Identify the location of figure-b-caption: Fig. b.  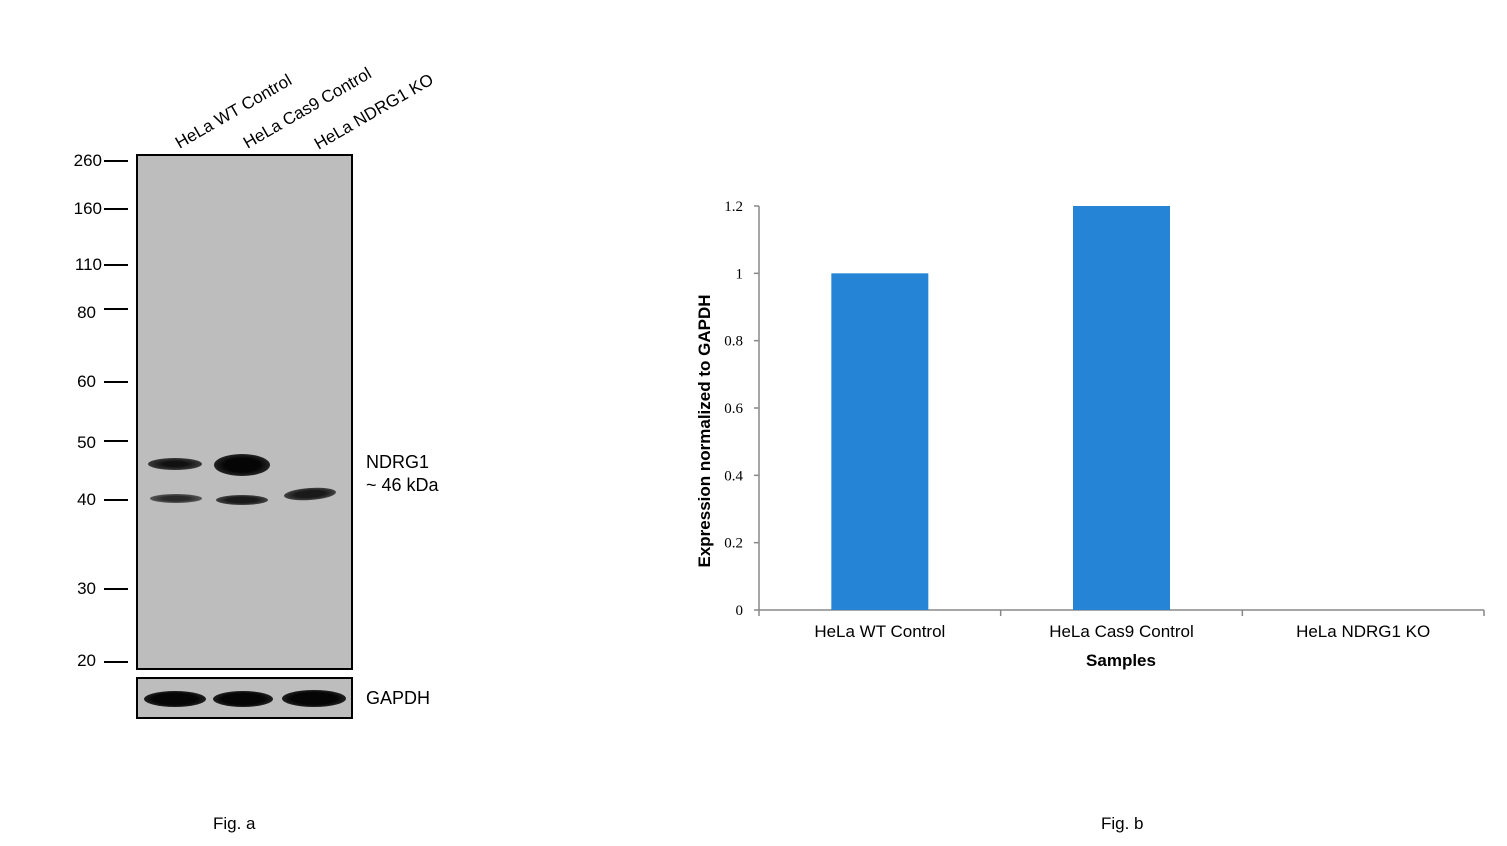
(1122, 823).